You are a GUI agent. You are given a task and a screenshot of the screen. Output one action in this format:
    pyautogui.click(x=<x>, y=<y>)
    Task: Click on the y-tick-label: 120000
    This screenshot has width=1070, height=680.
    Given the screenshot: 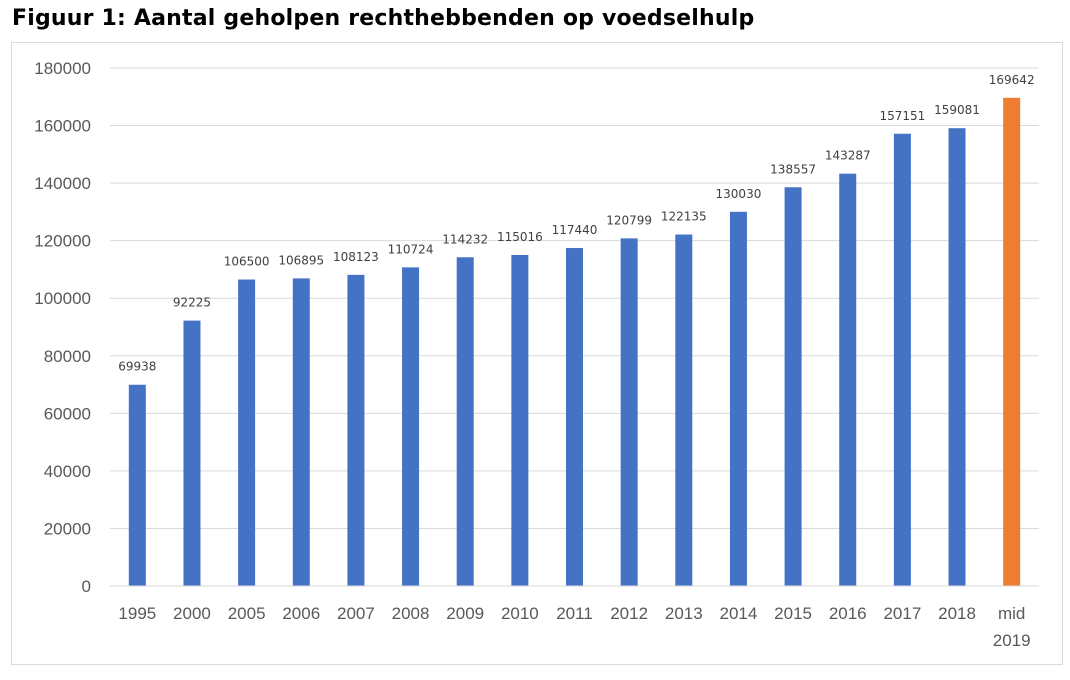 What is the action you would take?
    pyautogui.click(x=62, y=241)
    